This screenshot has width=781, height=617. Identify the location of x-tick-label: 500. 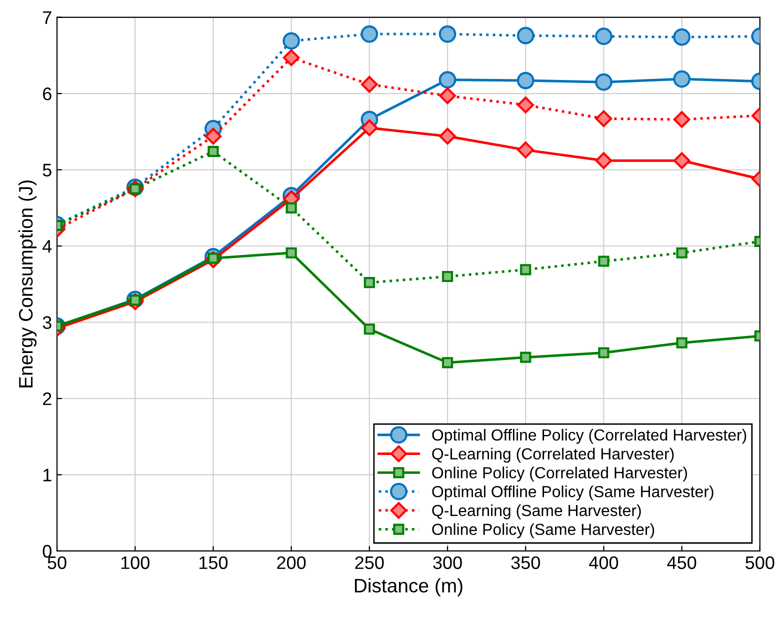
(760, 563).